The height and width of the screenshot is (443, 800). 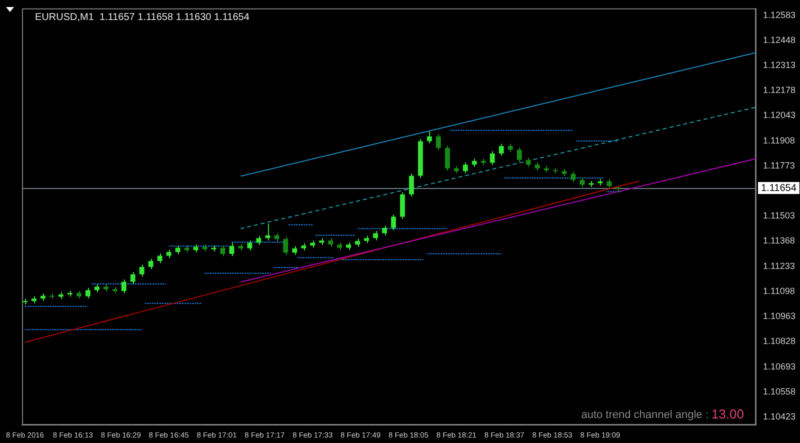 What do you see at coordinates (779, 115) in the screenshot?
I see `y-tick-label: 1.12043` at bounding box center [779, 115].